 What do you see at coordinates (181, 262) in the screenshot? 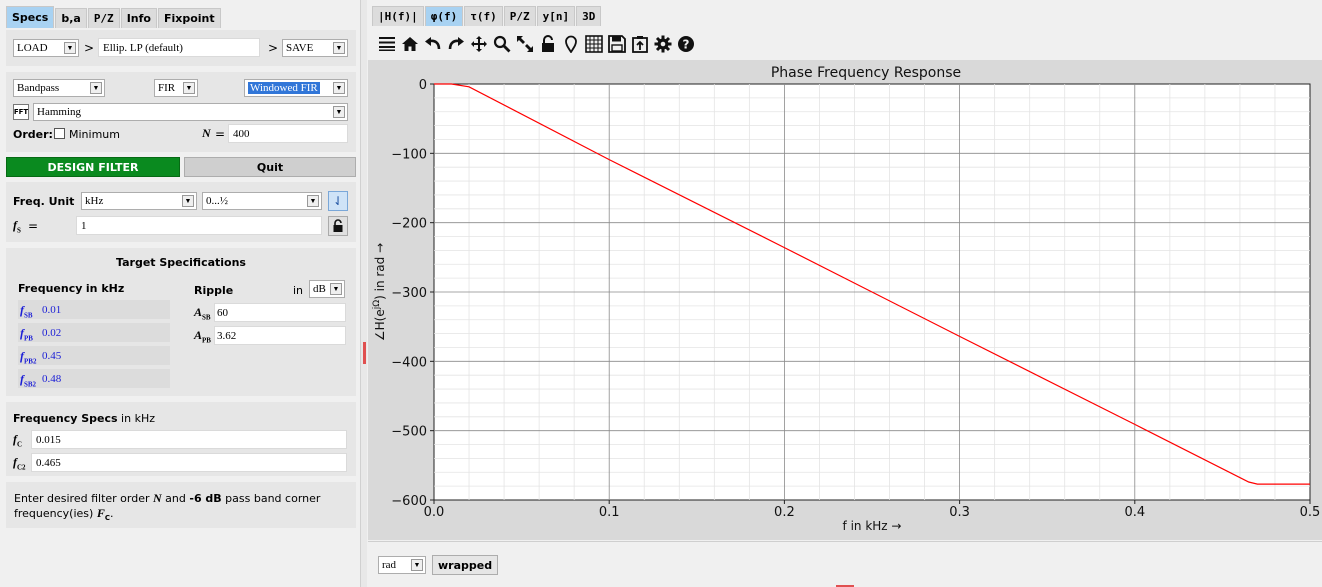
I see `target-specs-title: Target Specifications` at bounding box center [181, 262].